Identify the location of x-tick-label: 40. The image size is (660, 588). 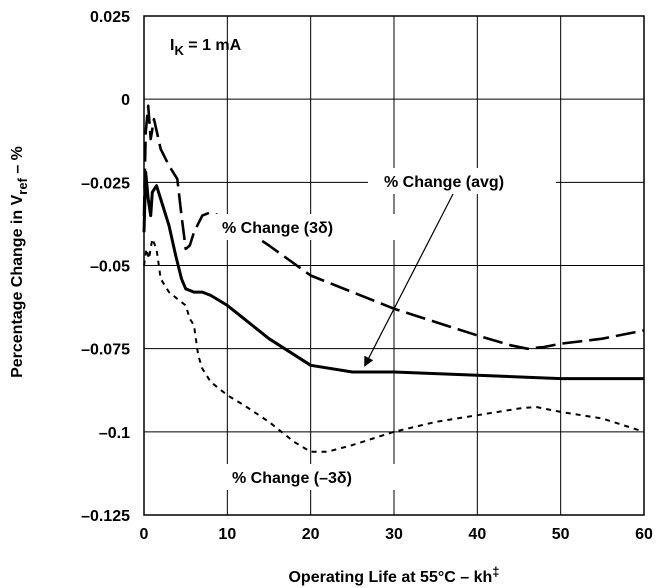
(477, 534).